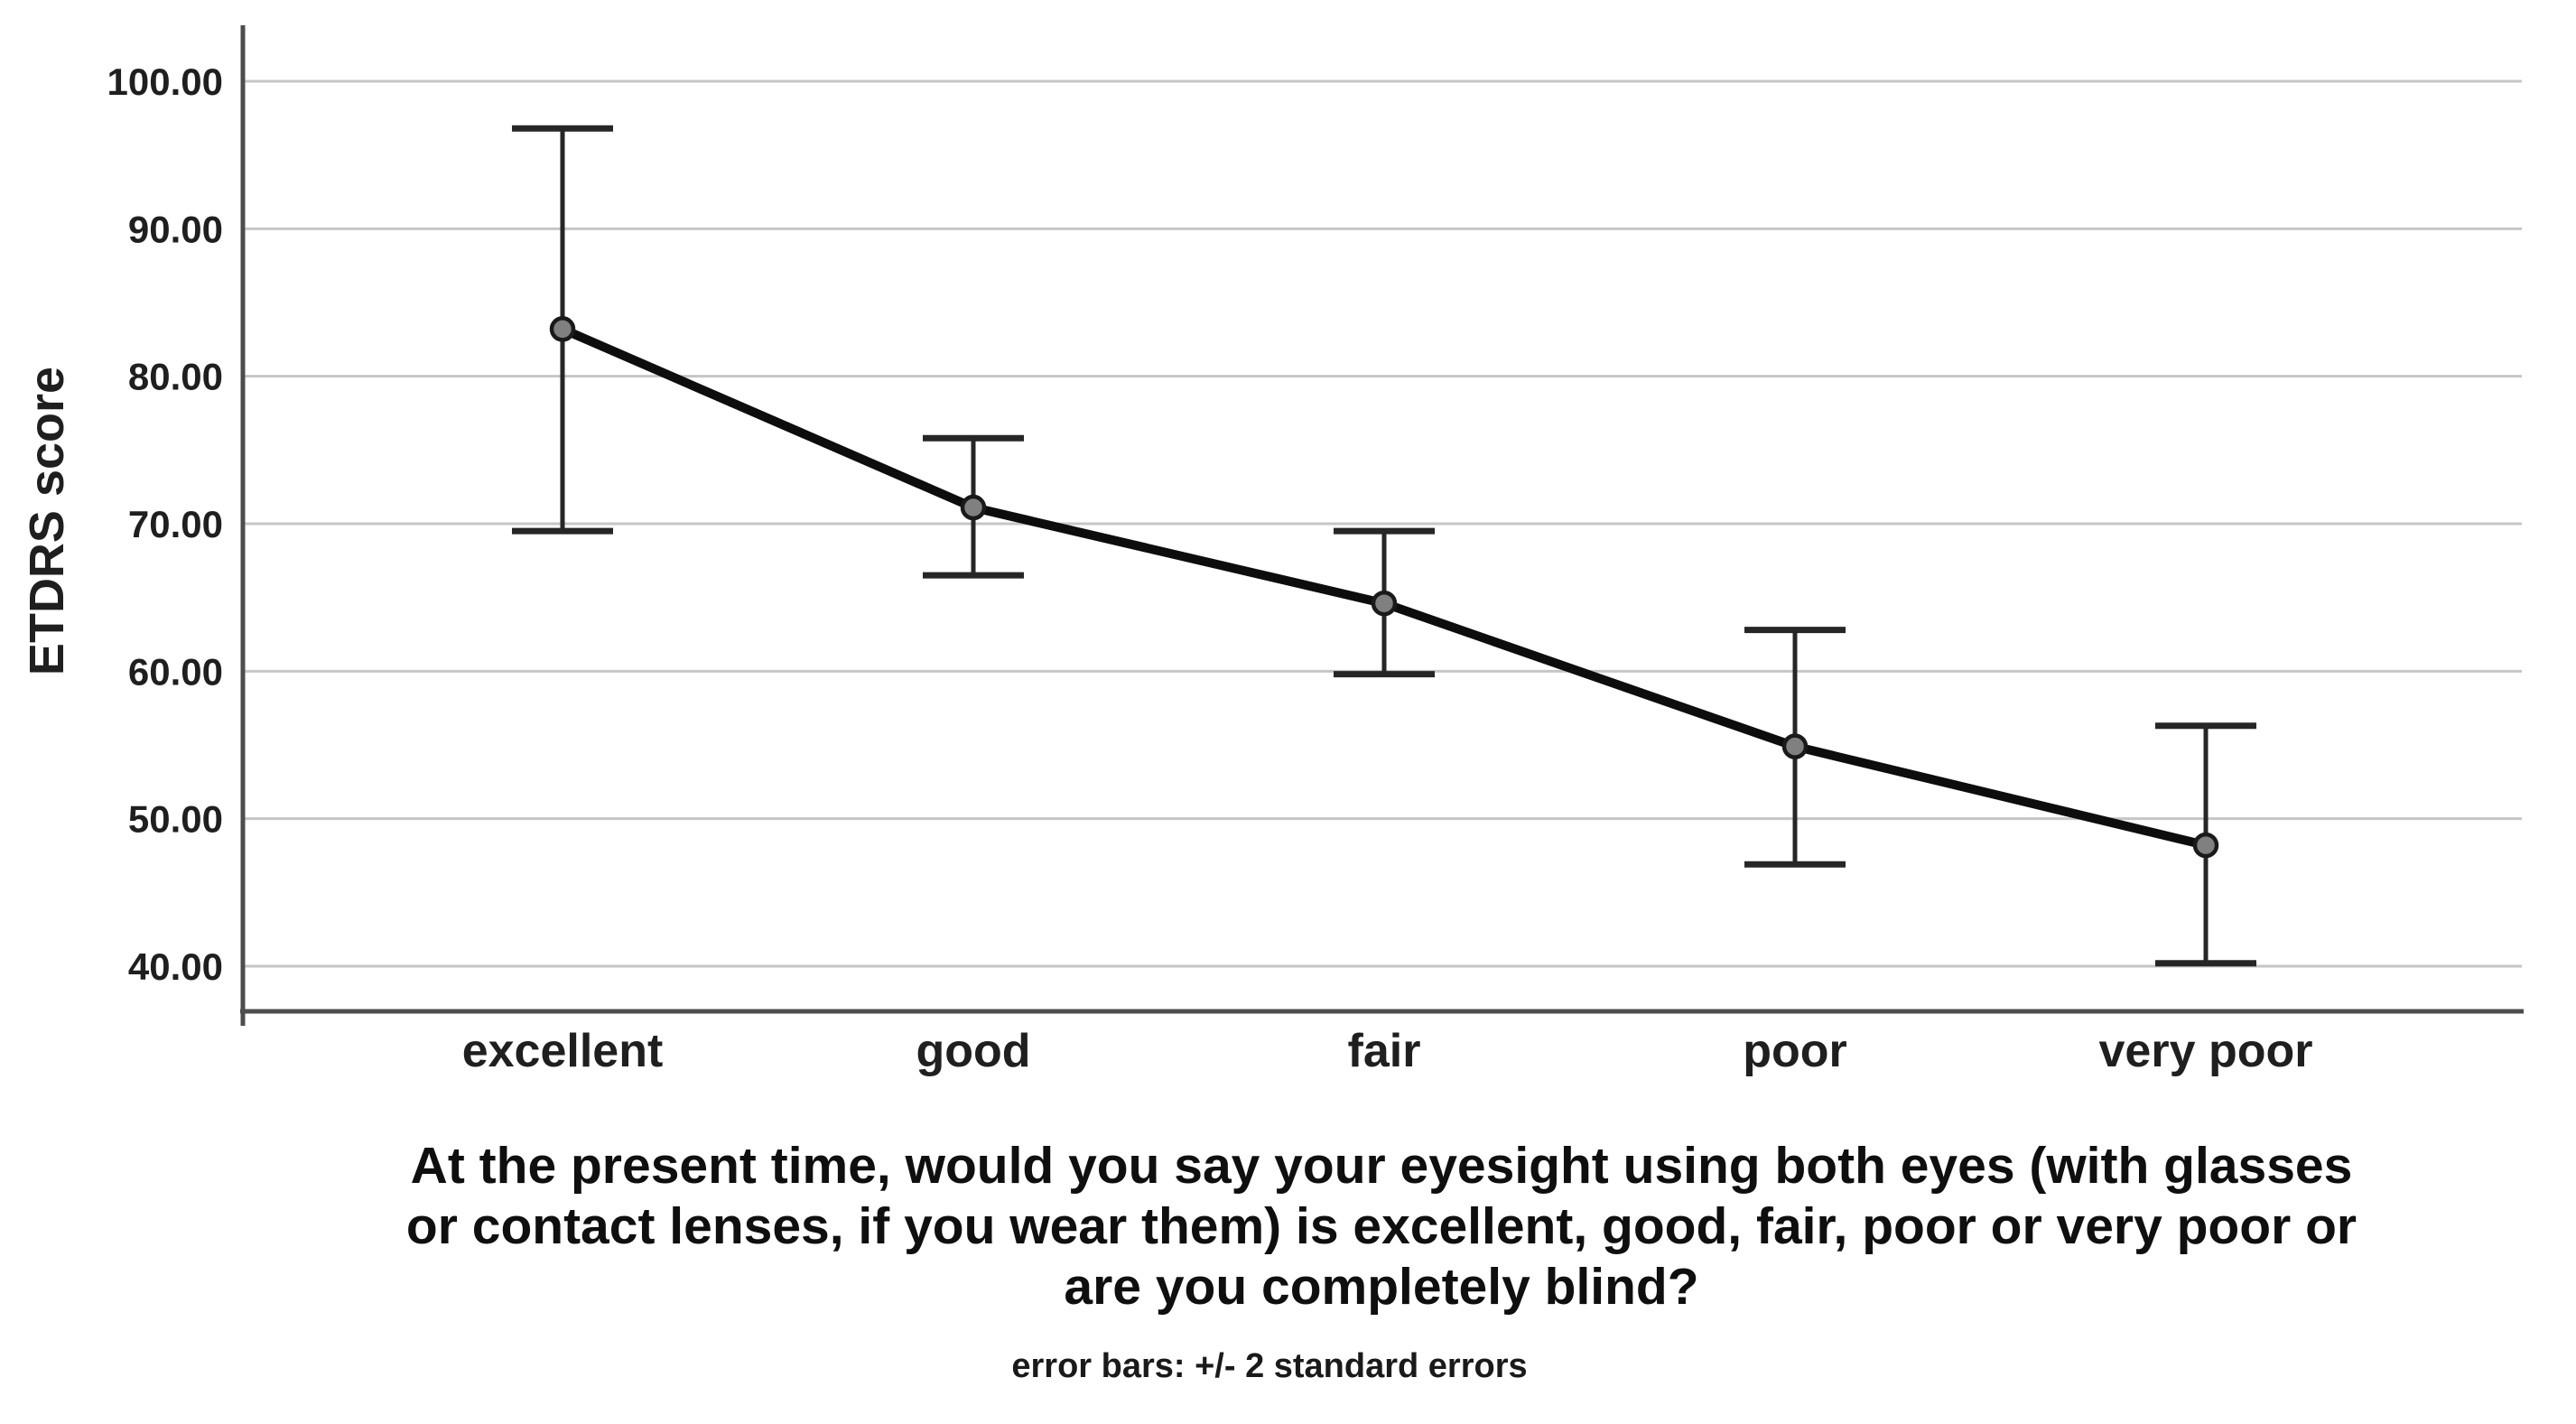  Describe the element at coordinates (563, 1051) in the screenshot. I see `x-category-label: excellent` at that location.